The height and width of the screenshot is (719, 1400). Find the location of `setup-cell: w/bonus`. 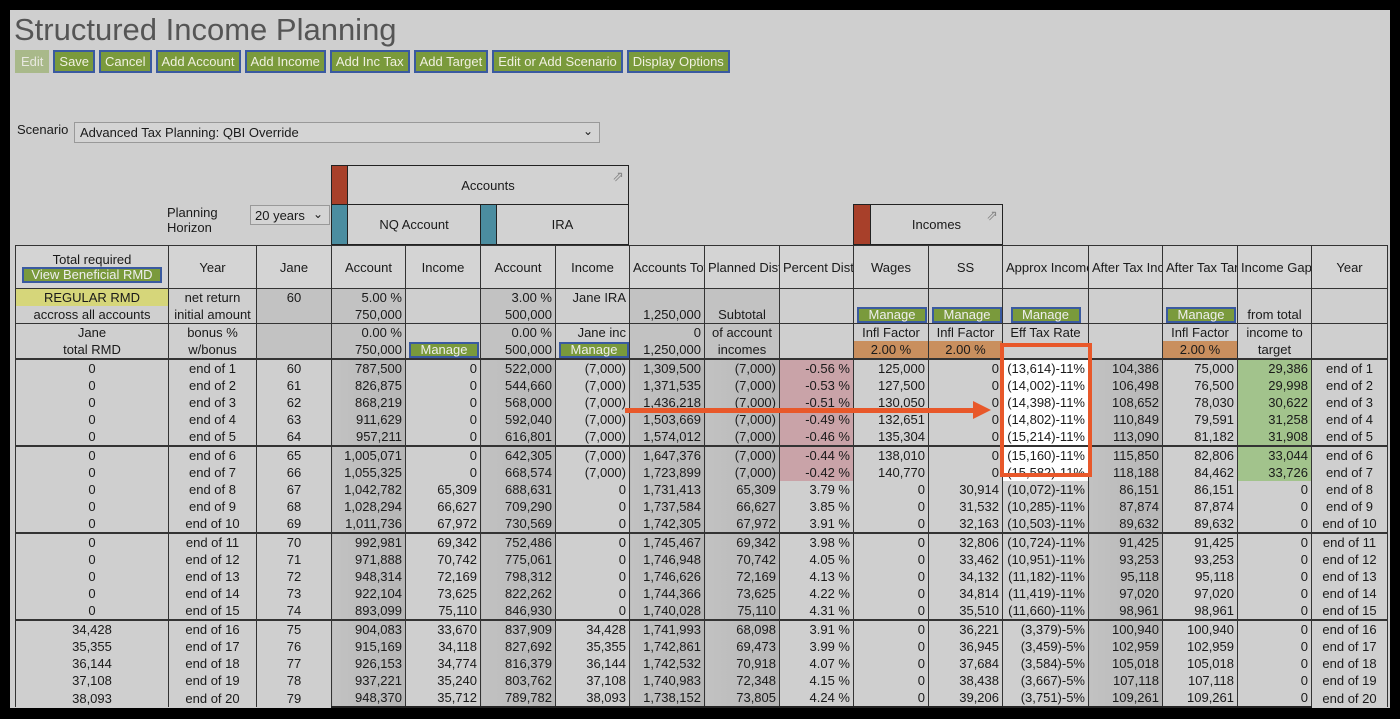

setup-cell: w/bonus is located at coordinates (212, 350).